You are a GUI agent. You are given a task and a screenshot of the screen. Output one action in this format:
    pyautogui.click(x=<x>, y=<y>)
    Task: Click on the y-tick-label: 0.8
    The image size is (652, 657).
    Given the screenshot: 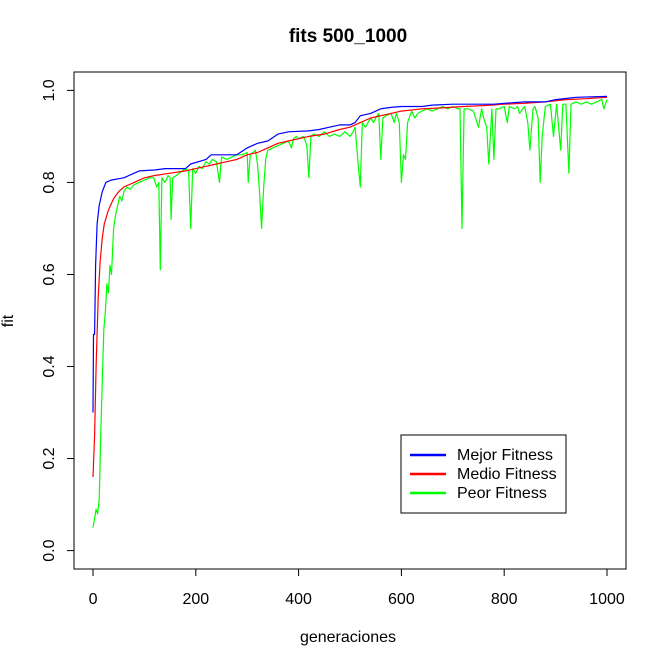 What is the action you would take?
    pyautogui.click(x=49, y=182)
    